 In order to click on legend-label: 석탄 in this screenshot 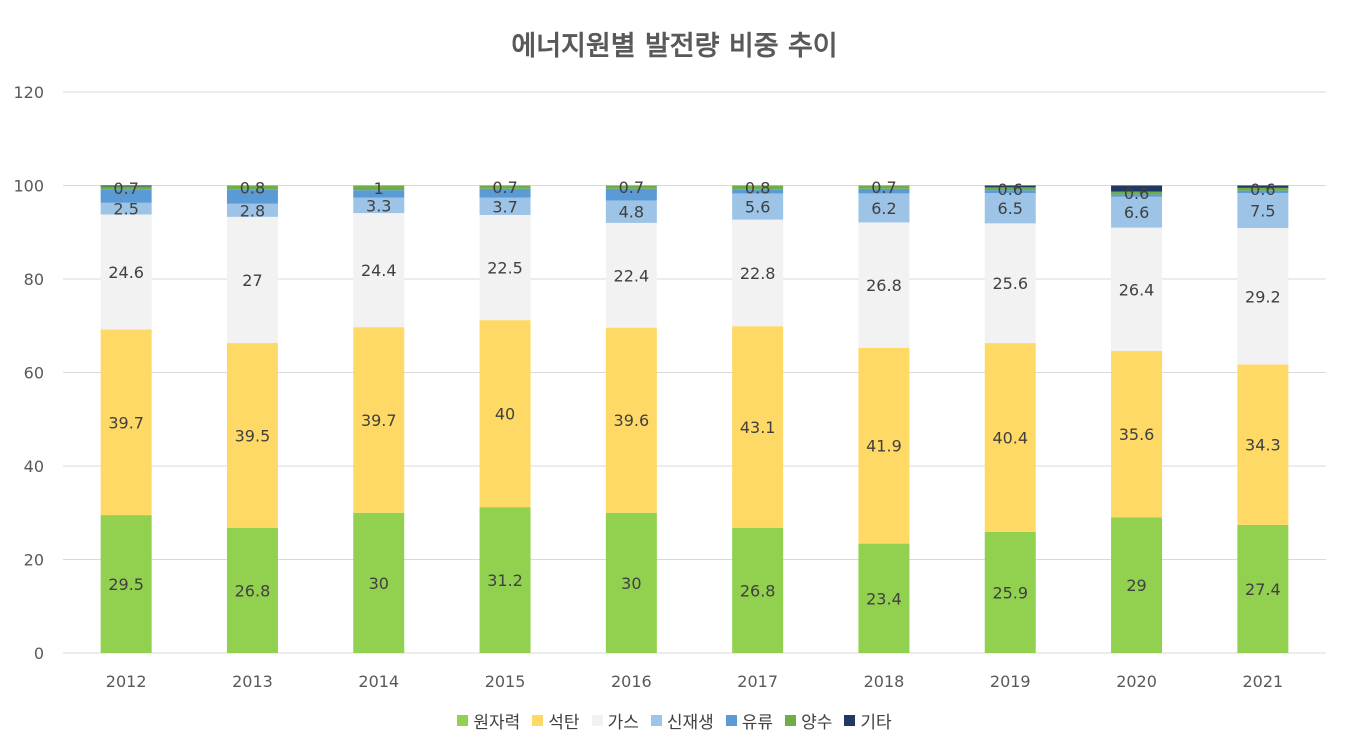, I will do `click(564, 723)`.